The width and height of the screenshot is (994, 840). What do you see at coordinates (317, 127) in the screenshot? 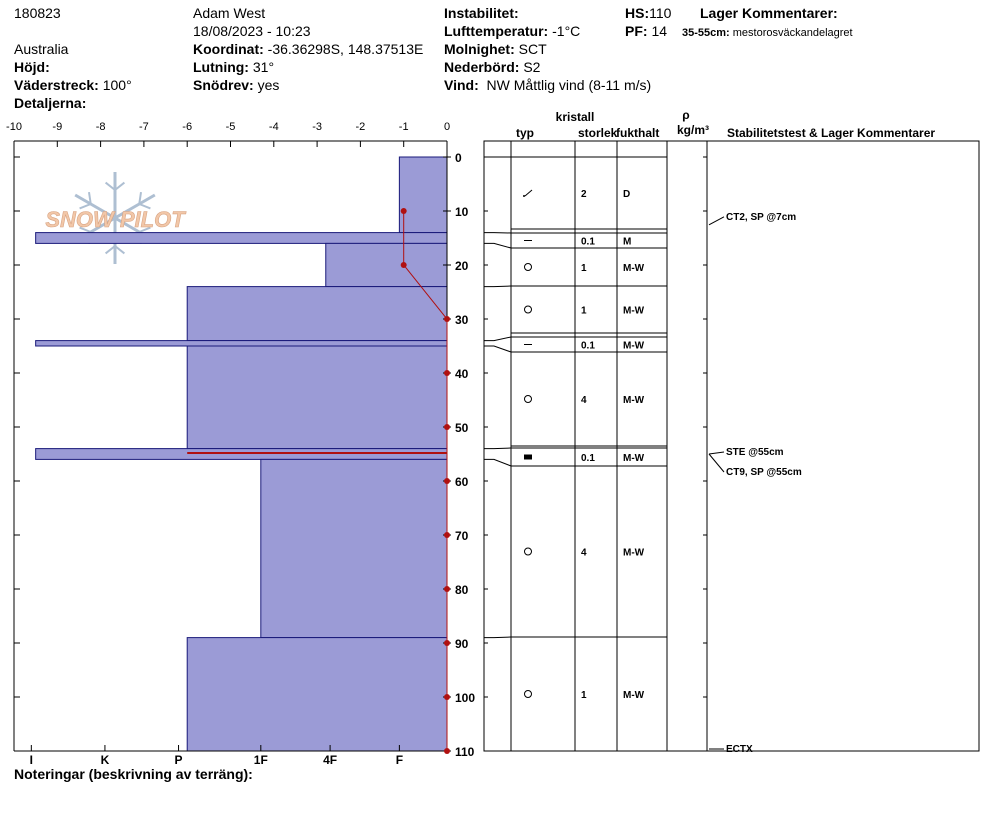
I see `temperature-tick-label: -3` at bounding box center [317, 127].